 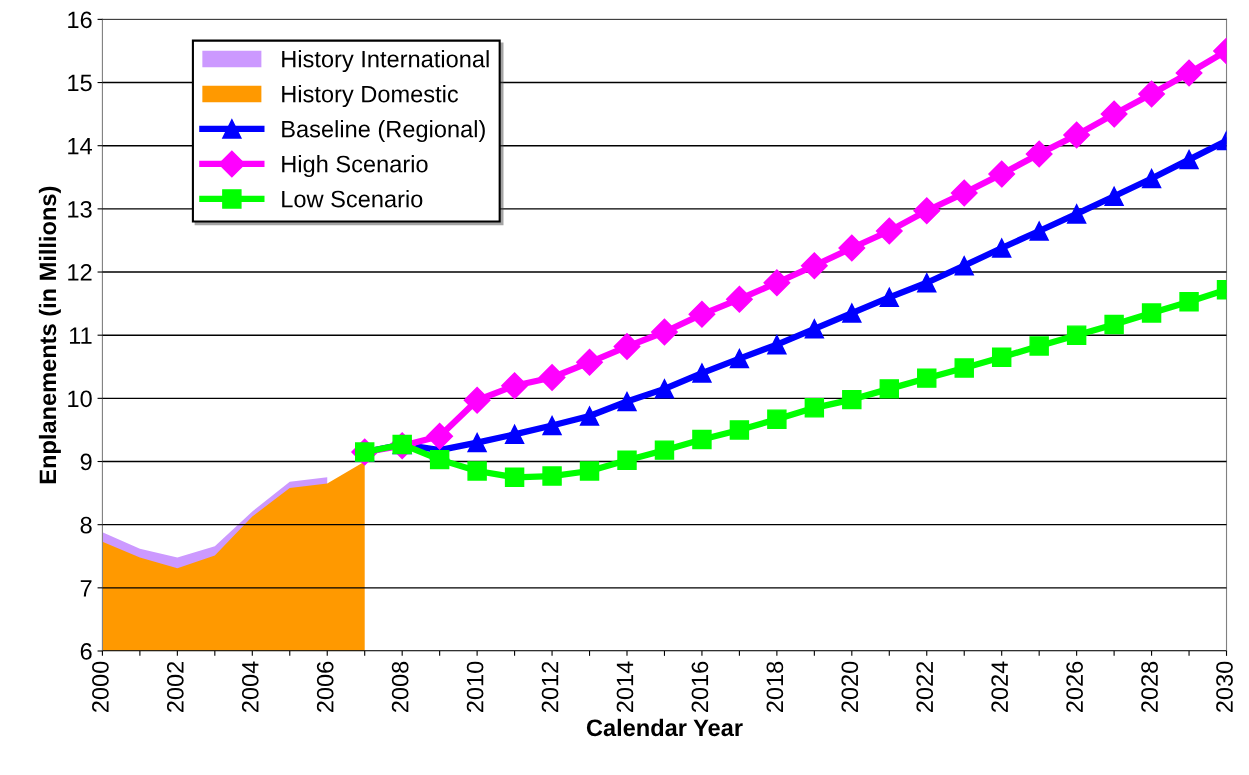 I want to click on y-tick-label: 14, so click(x=80, y=146).